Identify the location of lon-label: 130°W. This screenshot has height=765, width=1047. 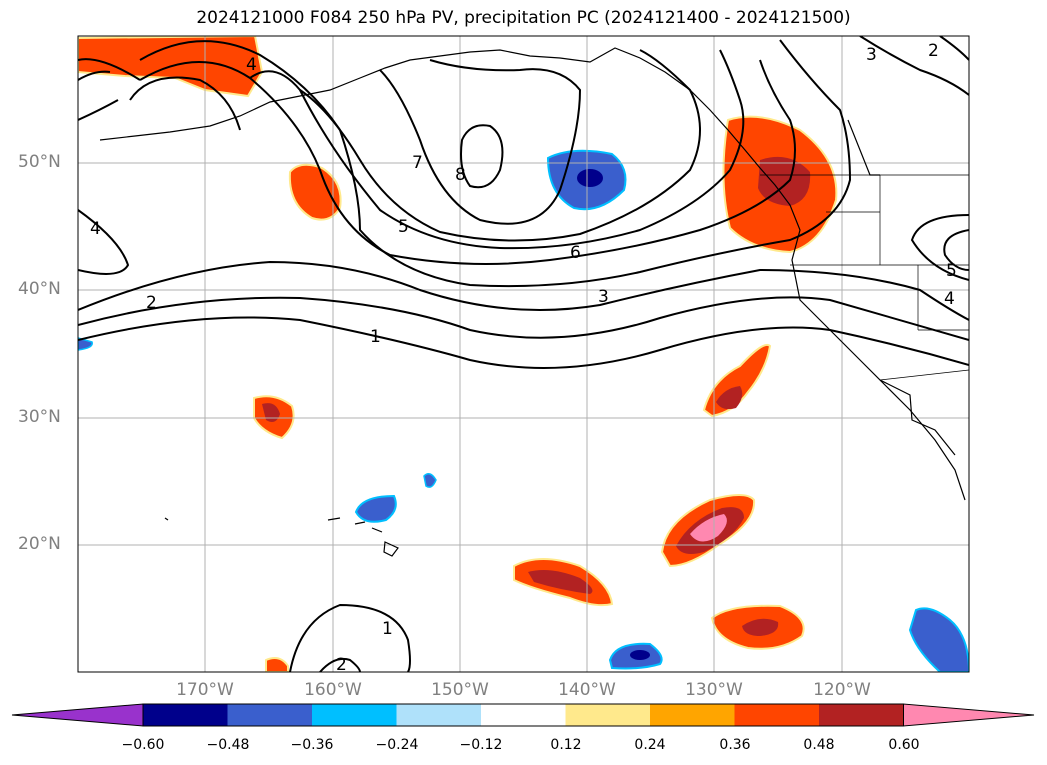
(714, 690).